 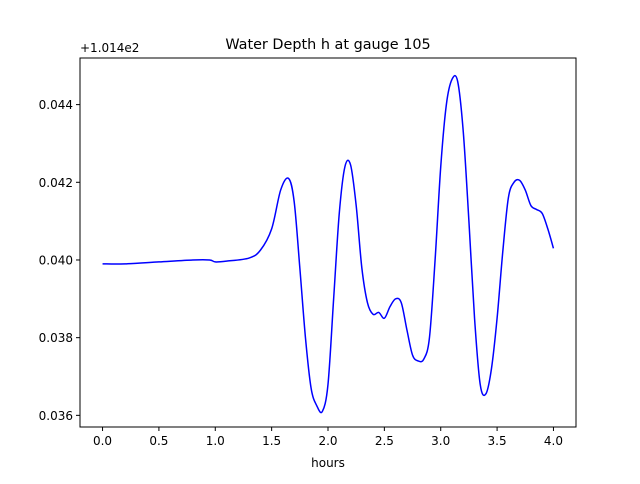 What do you see at coordinates (384, 441) in the screenshot?
I see `x-tick-label: 2.5` at bounding box center [384, 441].